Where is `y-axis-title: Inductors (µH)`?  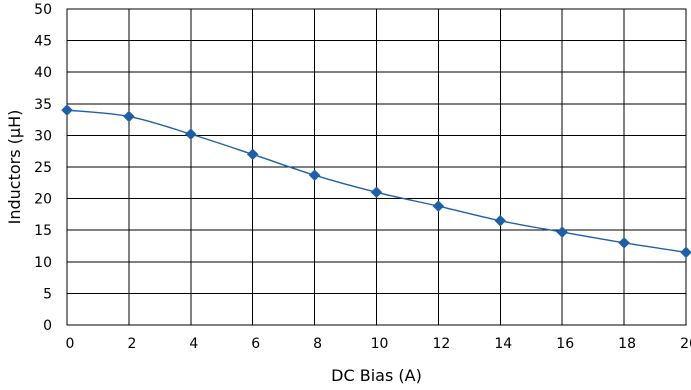 y-axis-title: Inductors (µH) is located at coordinates (14, 167).